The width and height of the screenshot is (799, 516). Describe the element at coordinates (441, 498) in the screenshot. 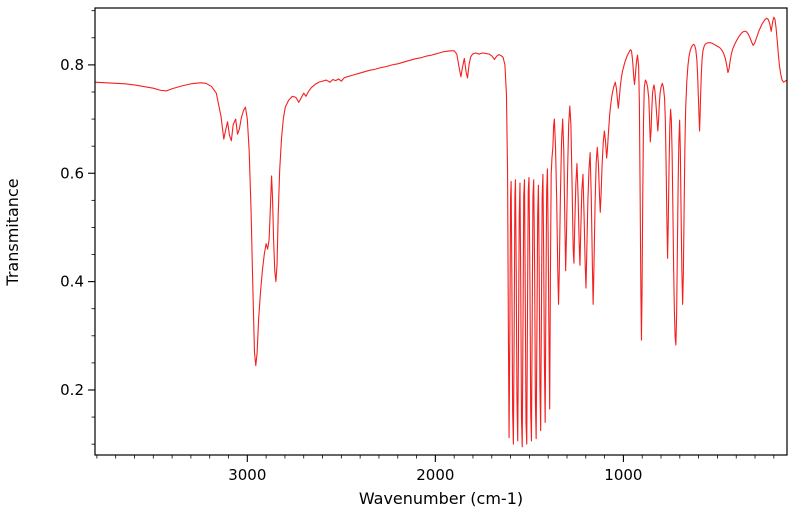

I see `x-axis-label: Wavenumber (cm-1)` at that location.